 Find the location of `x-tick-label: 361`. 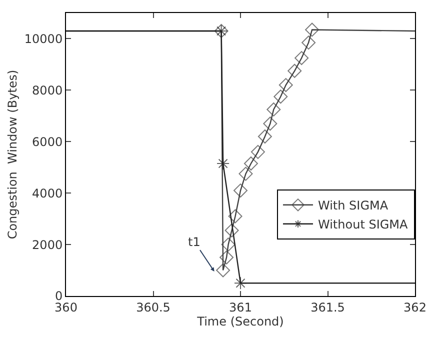

x-tick-label: 361 is located at coordinates (240, 307).